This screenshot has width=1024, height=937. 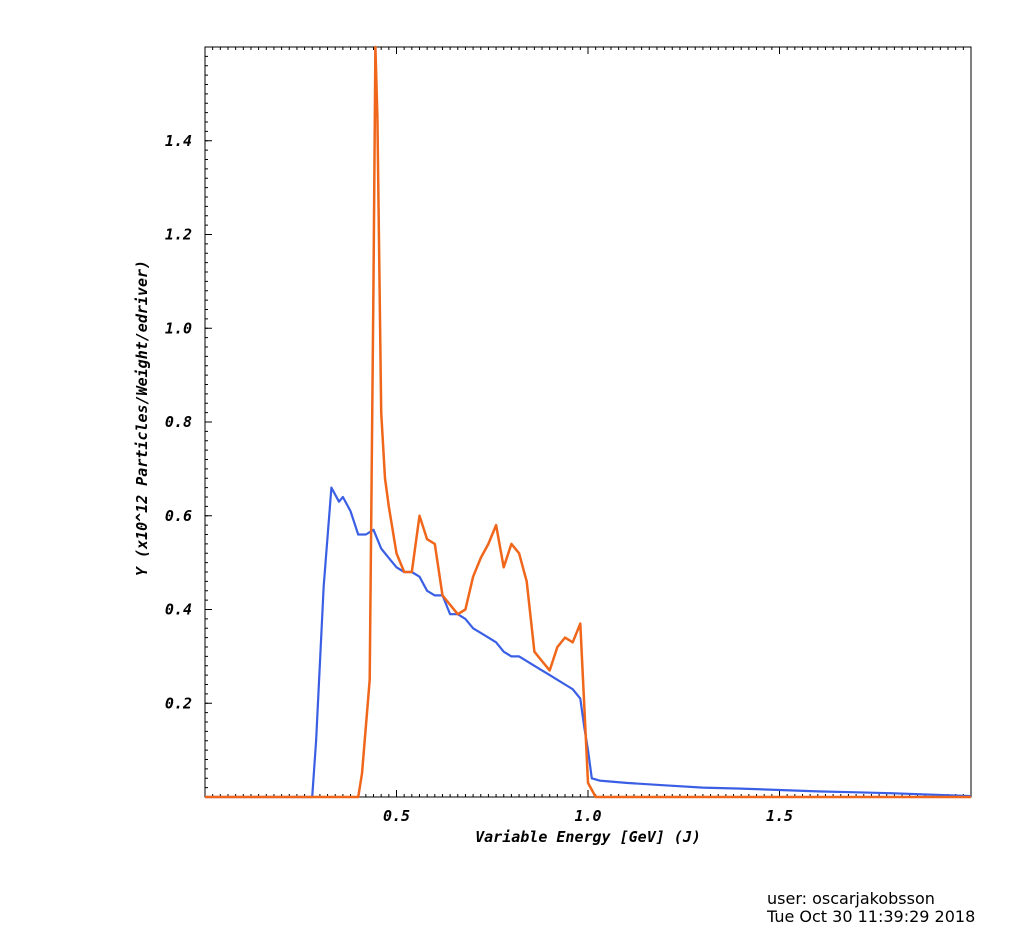 I want to click on y-tick-label: 0.8, so click(x=178, y=422).